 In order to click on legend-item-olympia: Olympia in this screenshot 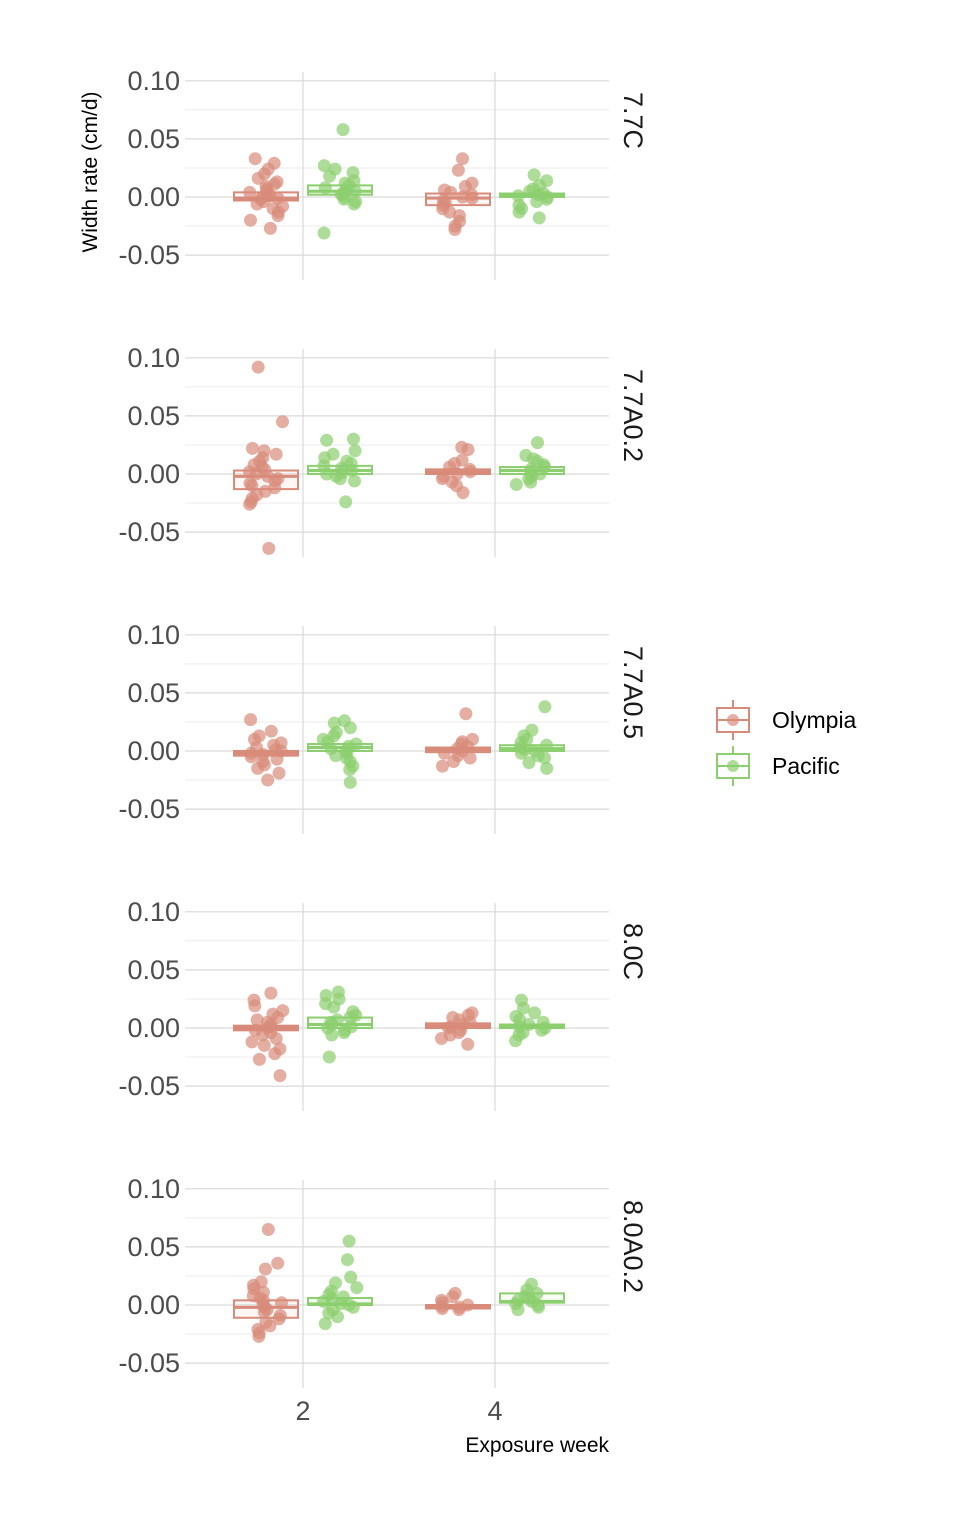, I will do `click(786, 720)`.